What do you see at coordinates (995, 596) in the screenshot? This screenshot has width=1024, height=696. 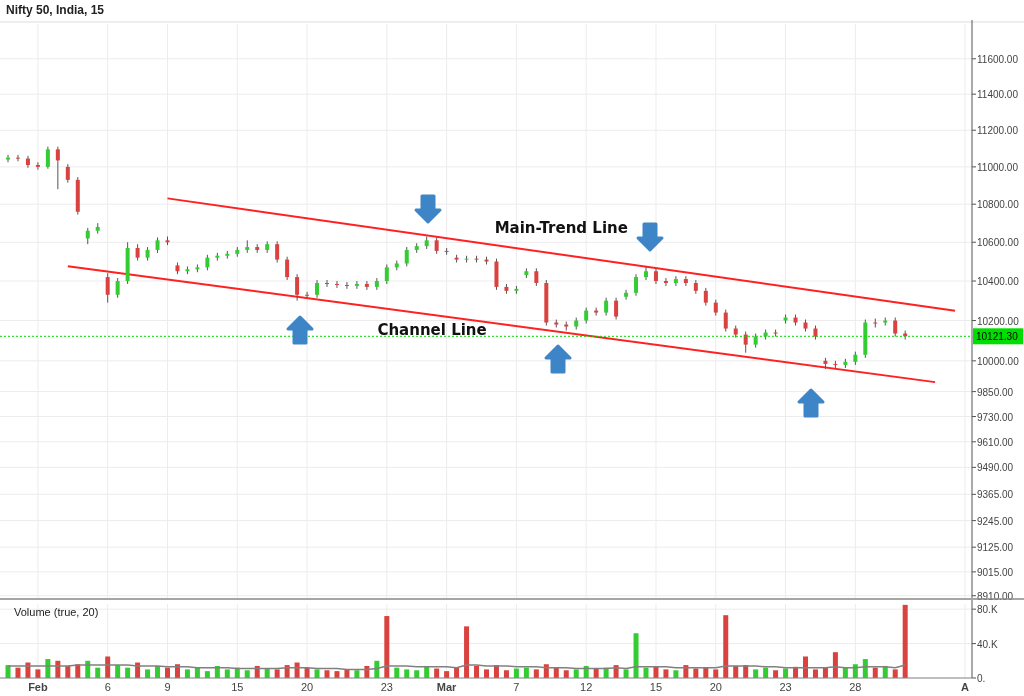 I see `y-tick-label: 8910.00` at bounding box center [995, 596].